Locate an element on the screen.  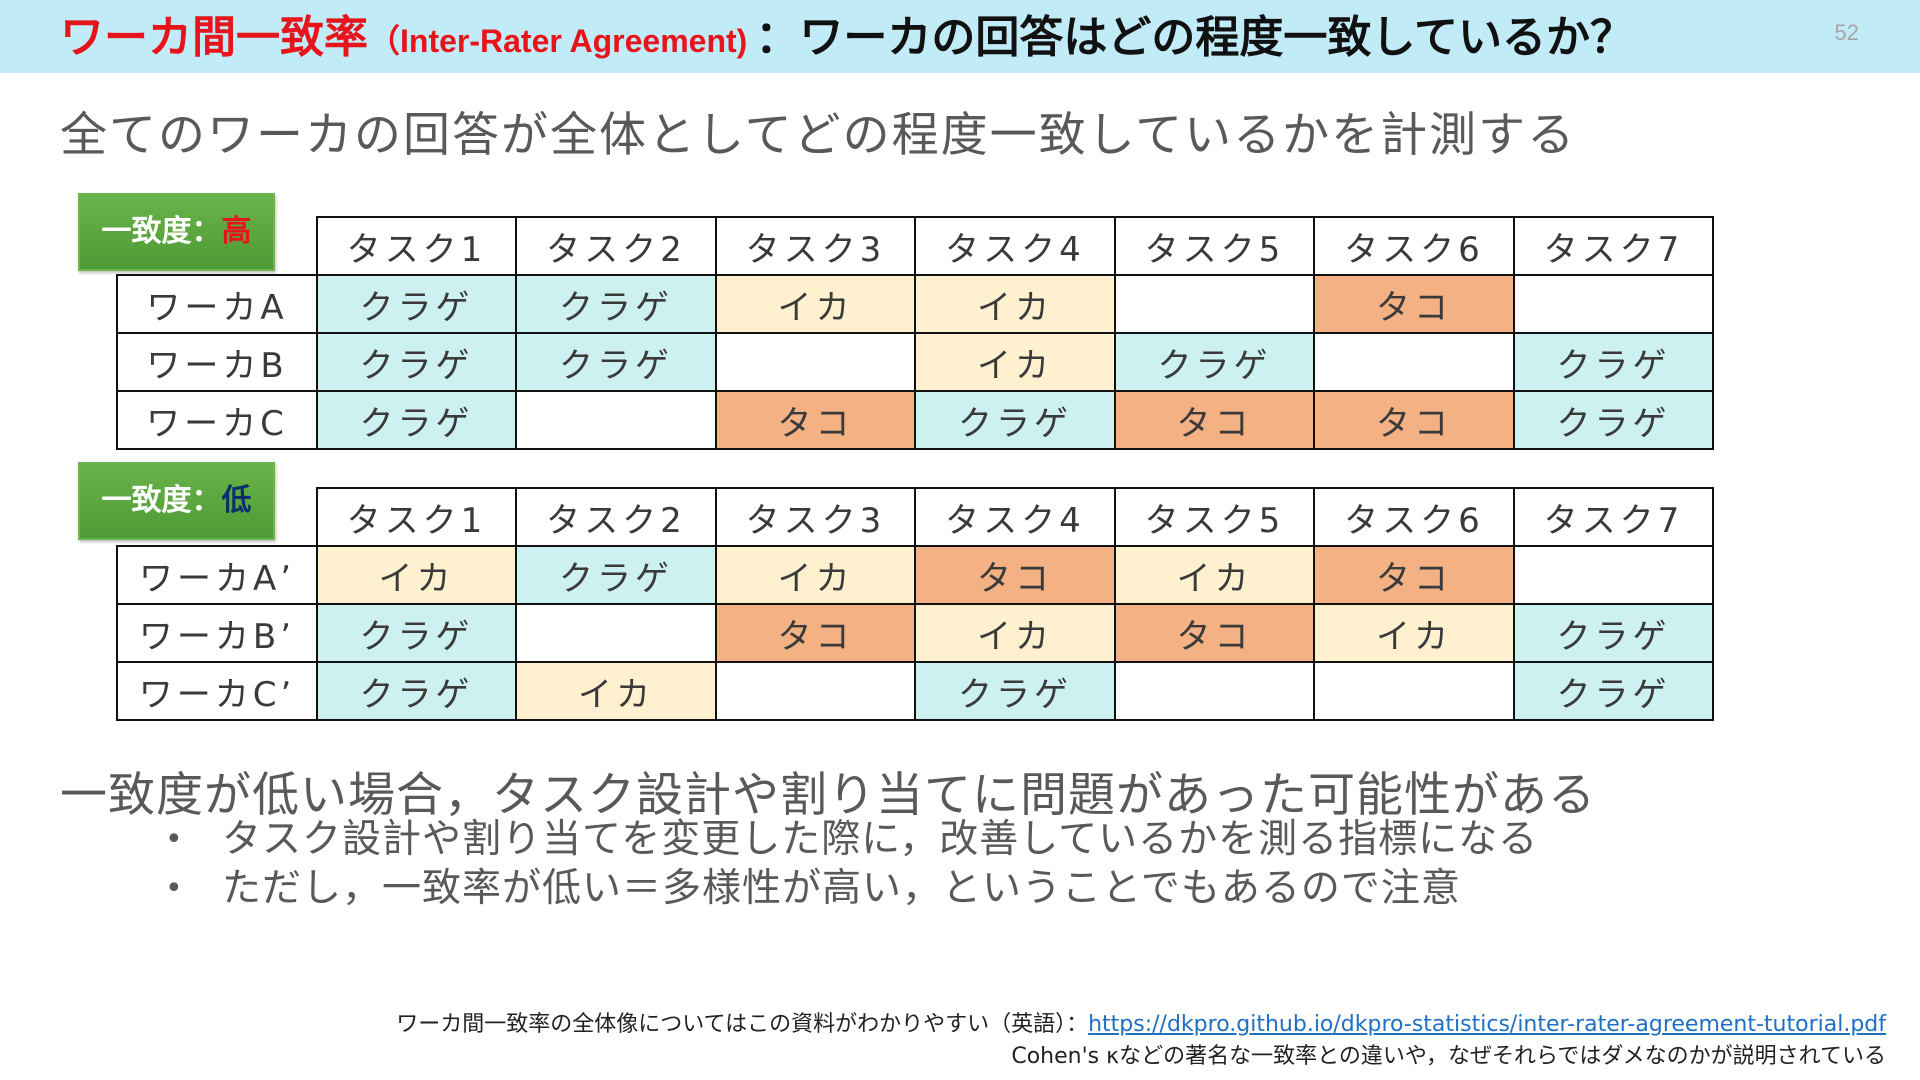
footnote-text: ワーカ間一致率の全体像についてはこの資料がわかりやすい（英語）： is located at coordinates (742, 1024).